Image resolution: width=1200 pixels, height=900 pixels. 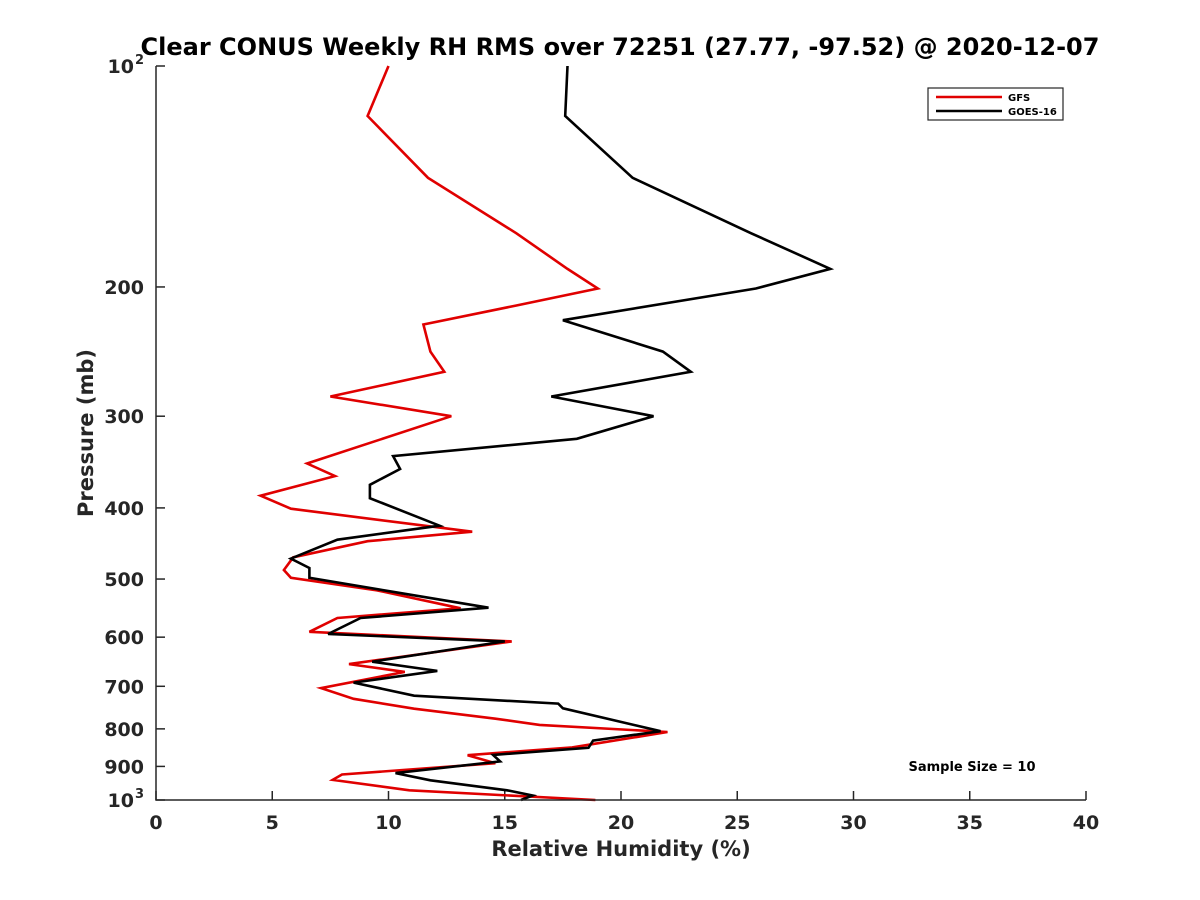 I want to click on sample-size-annotation: Sample Size = 10, so click(x=971, y=767).